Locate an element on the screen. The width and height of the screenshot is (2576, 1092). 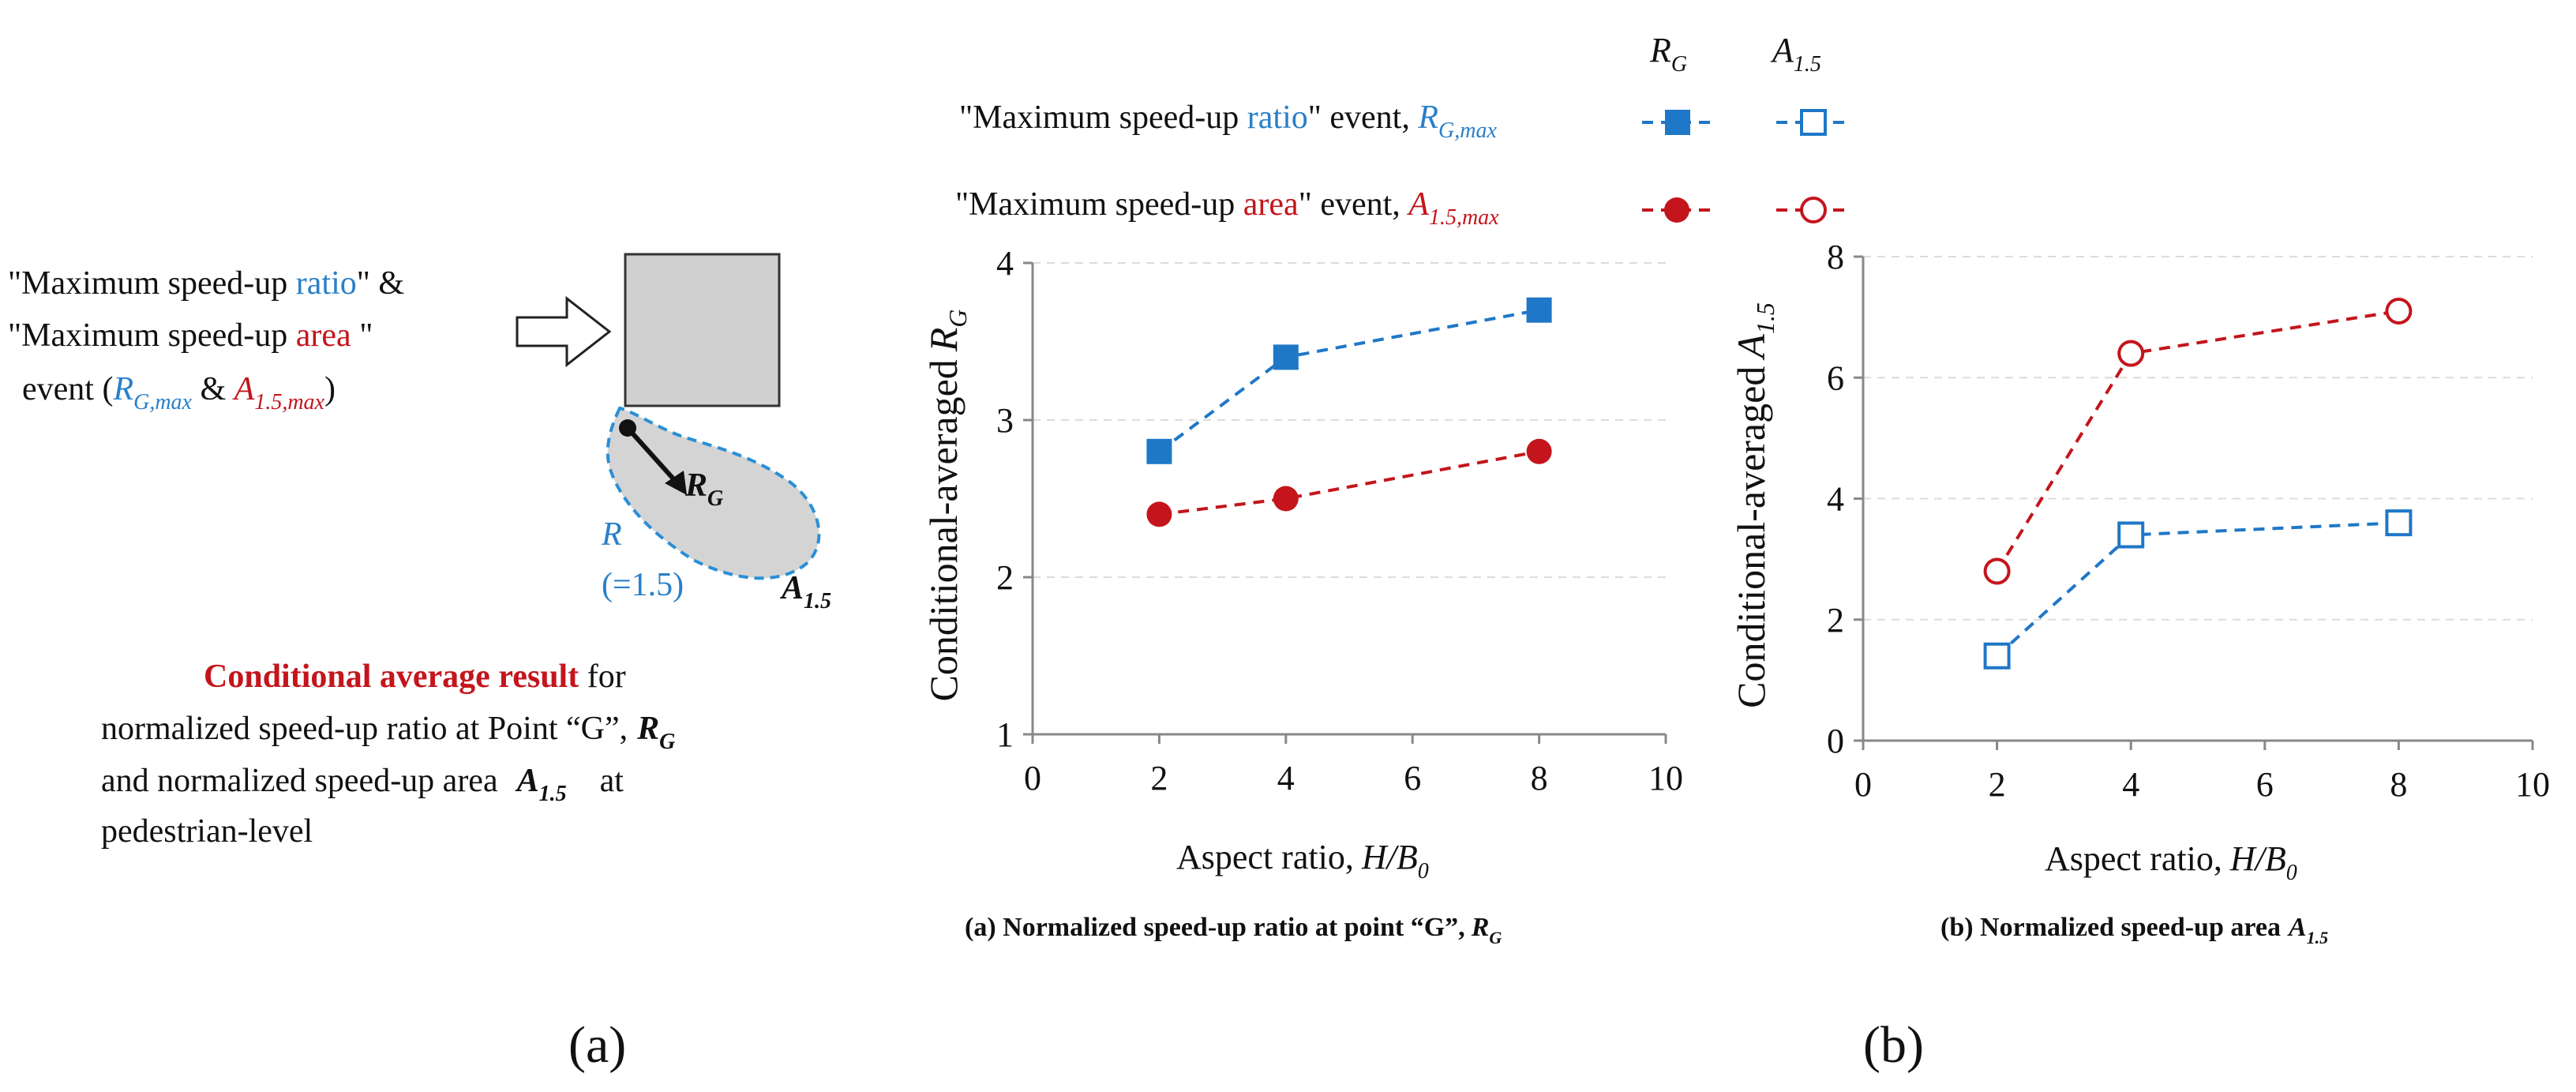
event-line-1: "Maximum speed-up ratio" & is located at coordinates (206, 283).